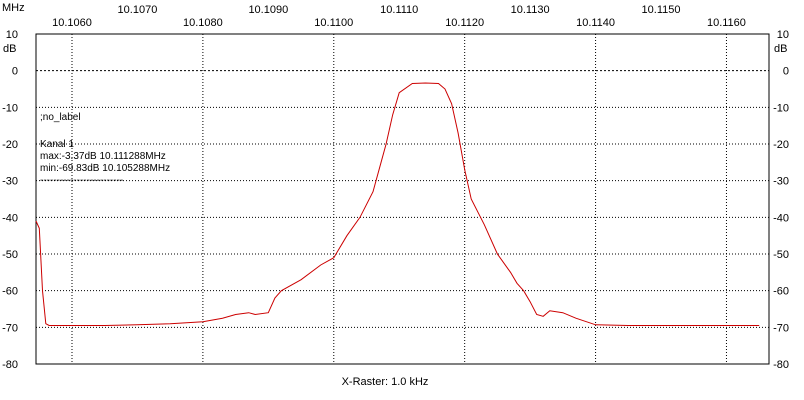 The width and height of the screenshot is (804, 400). I want to click on y-left-tick-labels: 10 0 -10 -20 -30 -40 -50 -60 -70 -80, so click(10, 200).